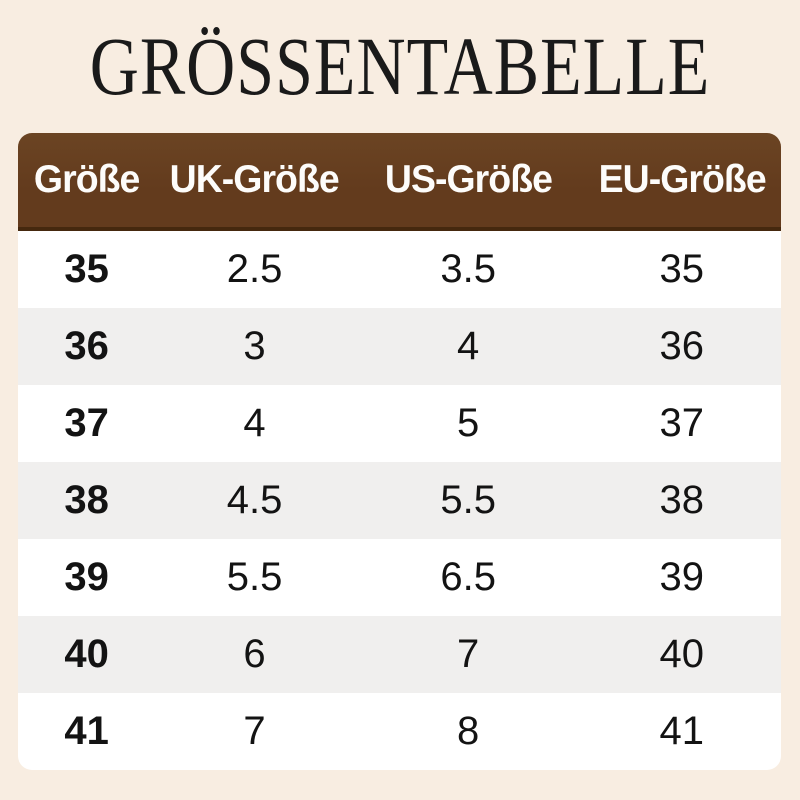 The image size is (800, 800). I want to click on column-header-us-groesse: US-Größe, so click(468, 179).